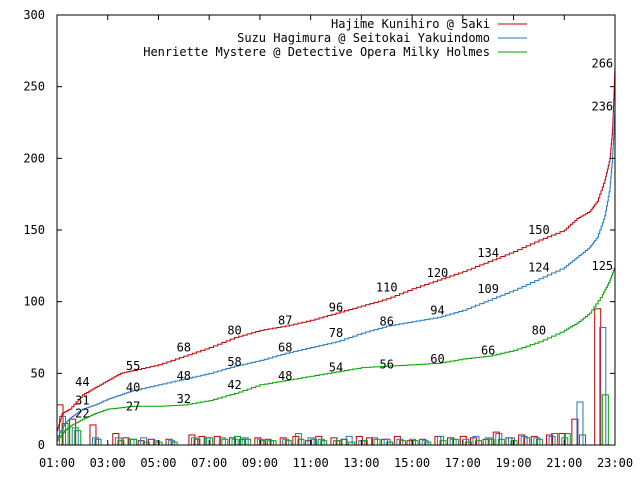  What do you see at coordinates (564, 463) in the screenshot?
I see `x-tick-label: 21:00` at bounding box center [564, 463].